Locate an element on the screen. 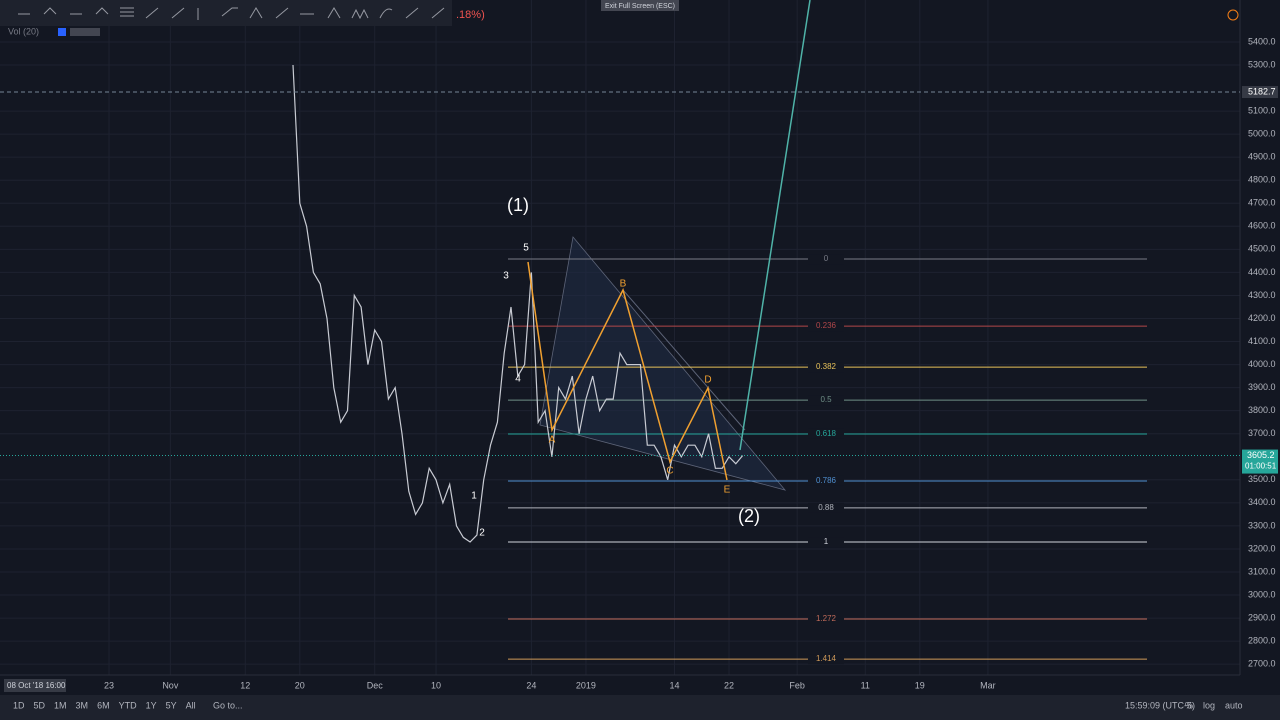  y-tick-label: 3800.0 is located at coordinates (1262, 410).